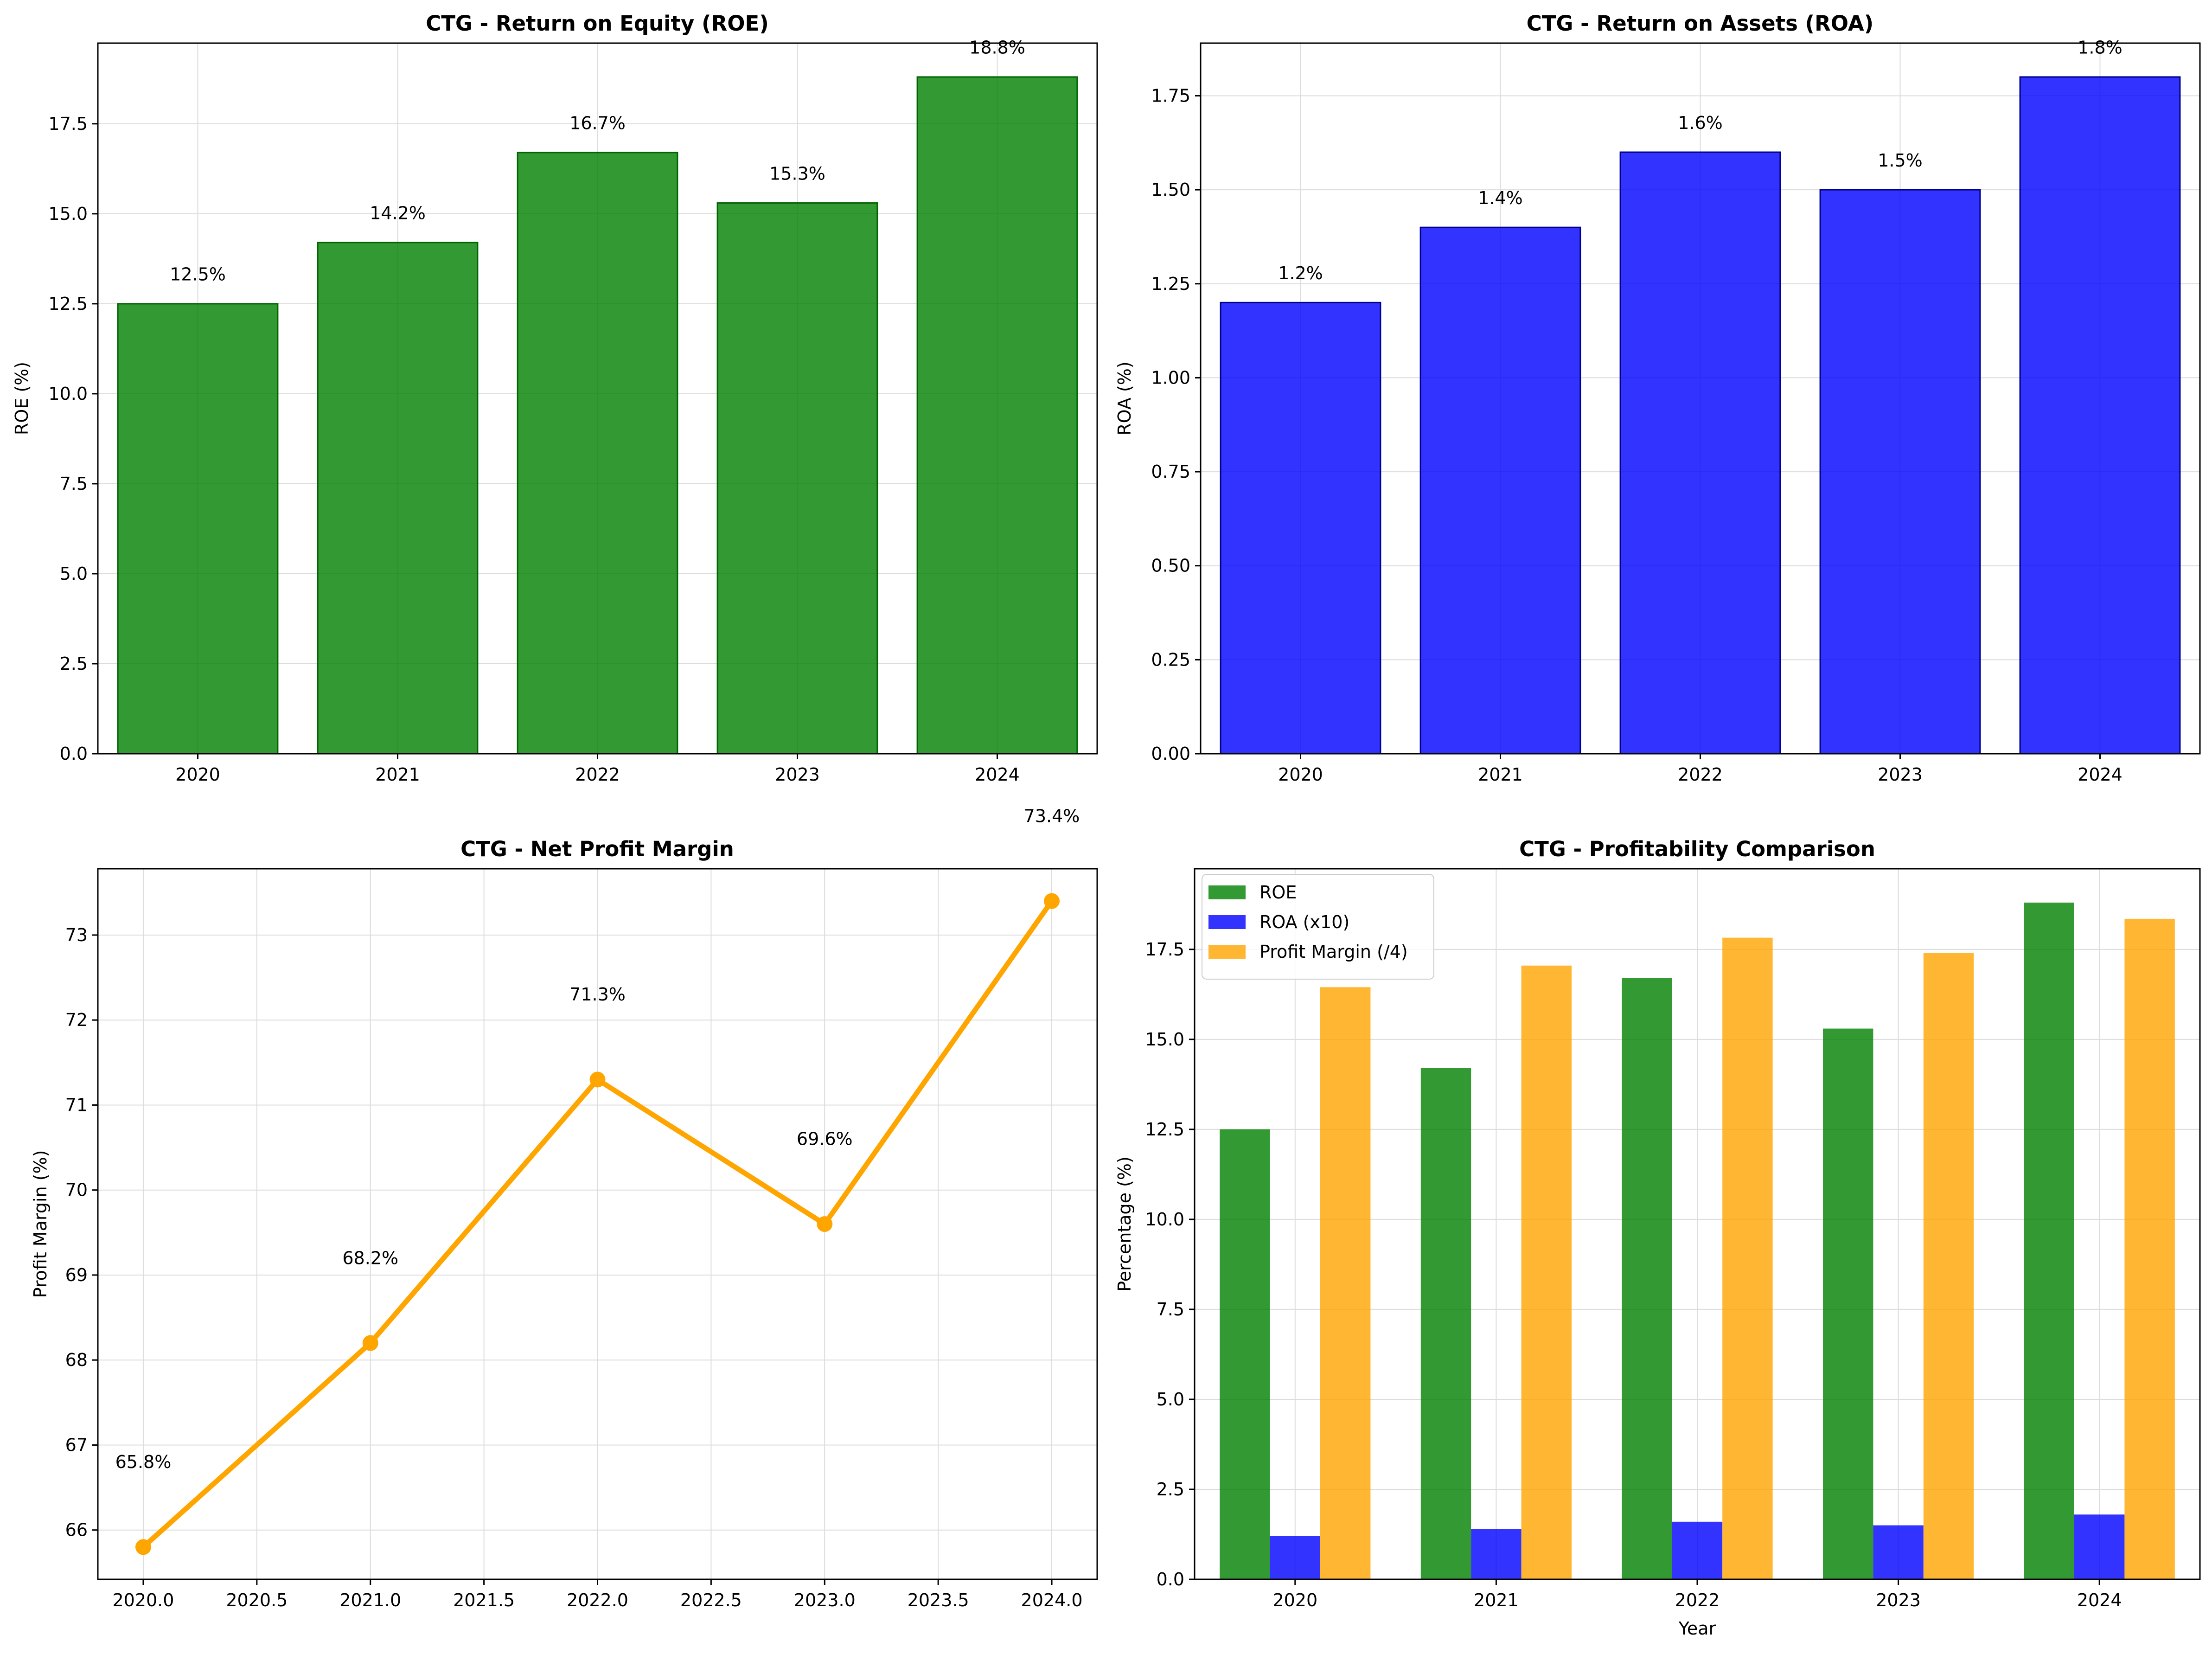  What do you see at coordinates (1700, 123) in the screenshot?
I see `data-label: 1.6%` at bounding box center [1700, 123].